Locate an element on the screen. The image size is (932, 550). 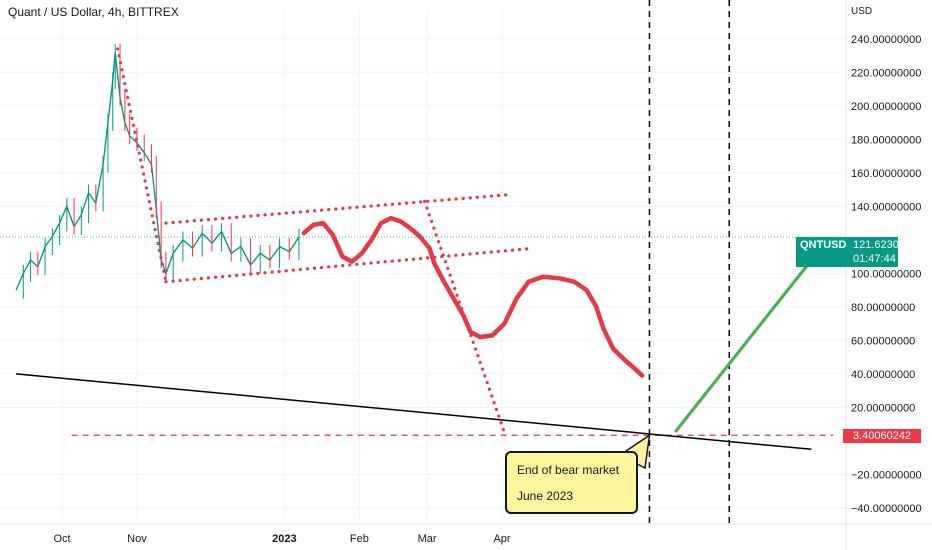
y-tick-label: 20.00000000 is located at coordinates (883, 408).